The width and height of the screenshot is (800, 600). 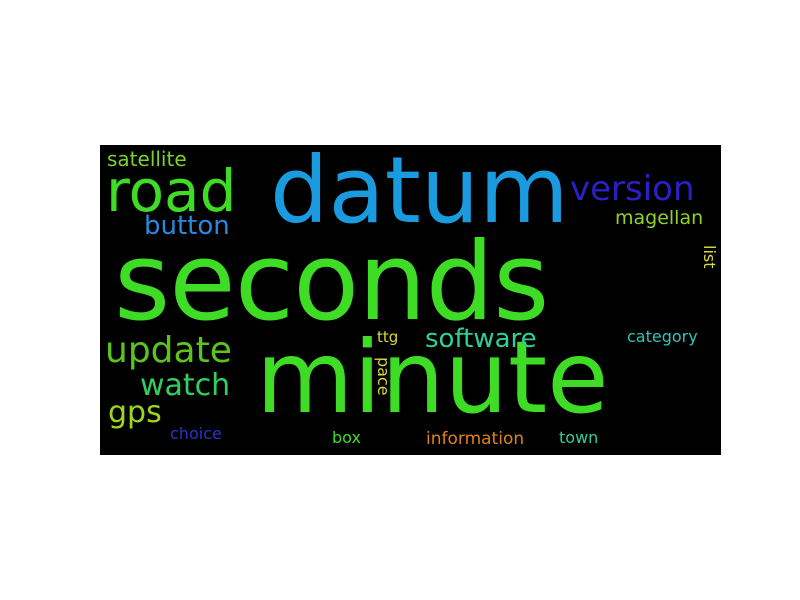 What do you see at coordinates (475, 439) in the screenshot?
I see `word-information: information` at bounding box center [475, 439].